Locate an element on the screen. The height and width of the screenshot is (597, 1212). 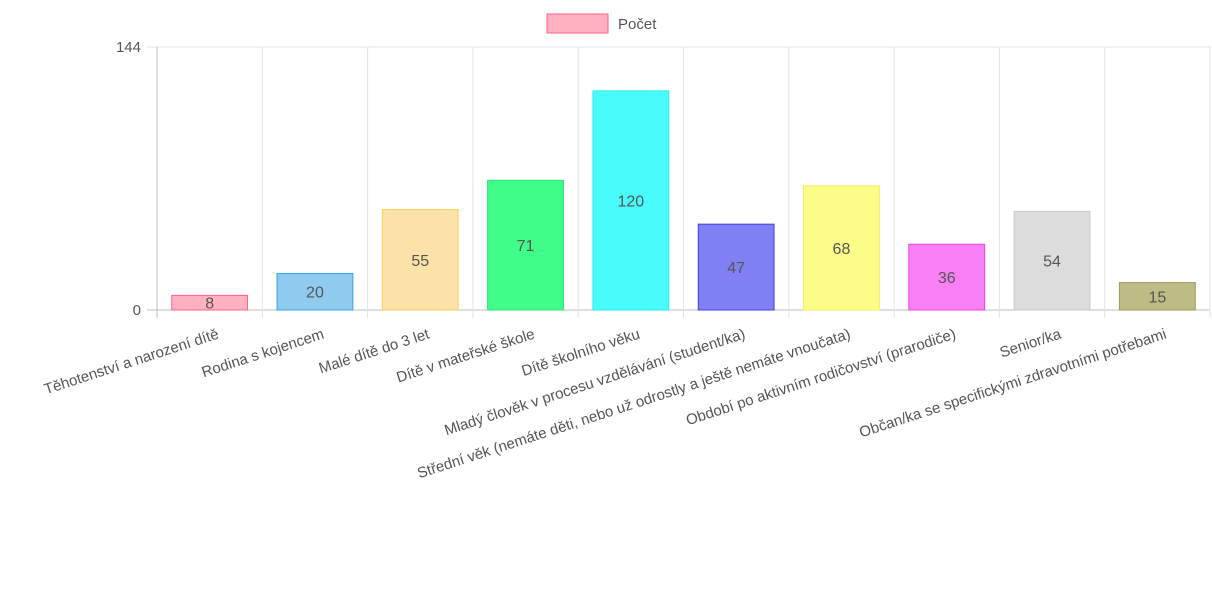
x-tick-label: Rodina s kojencem is located at coordinates (263, 354).